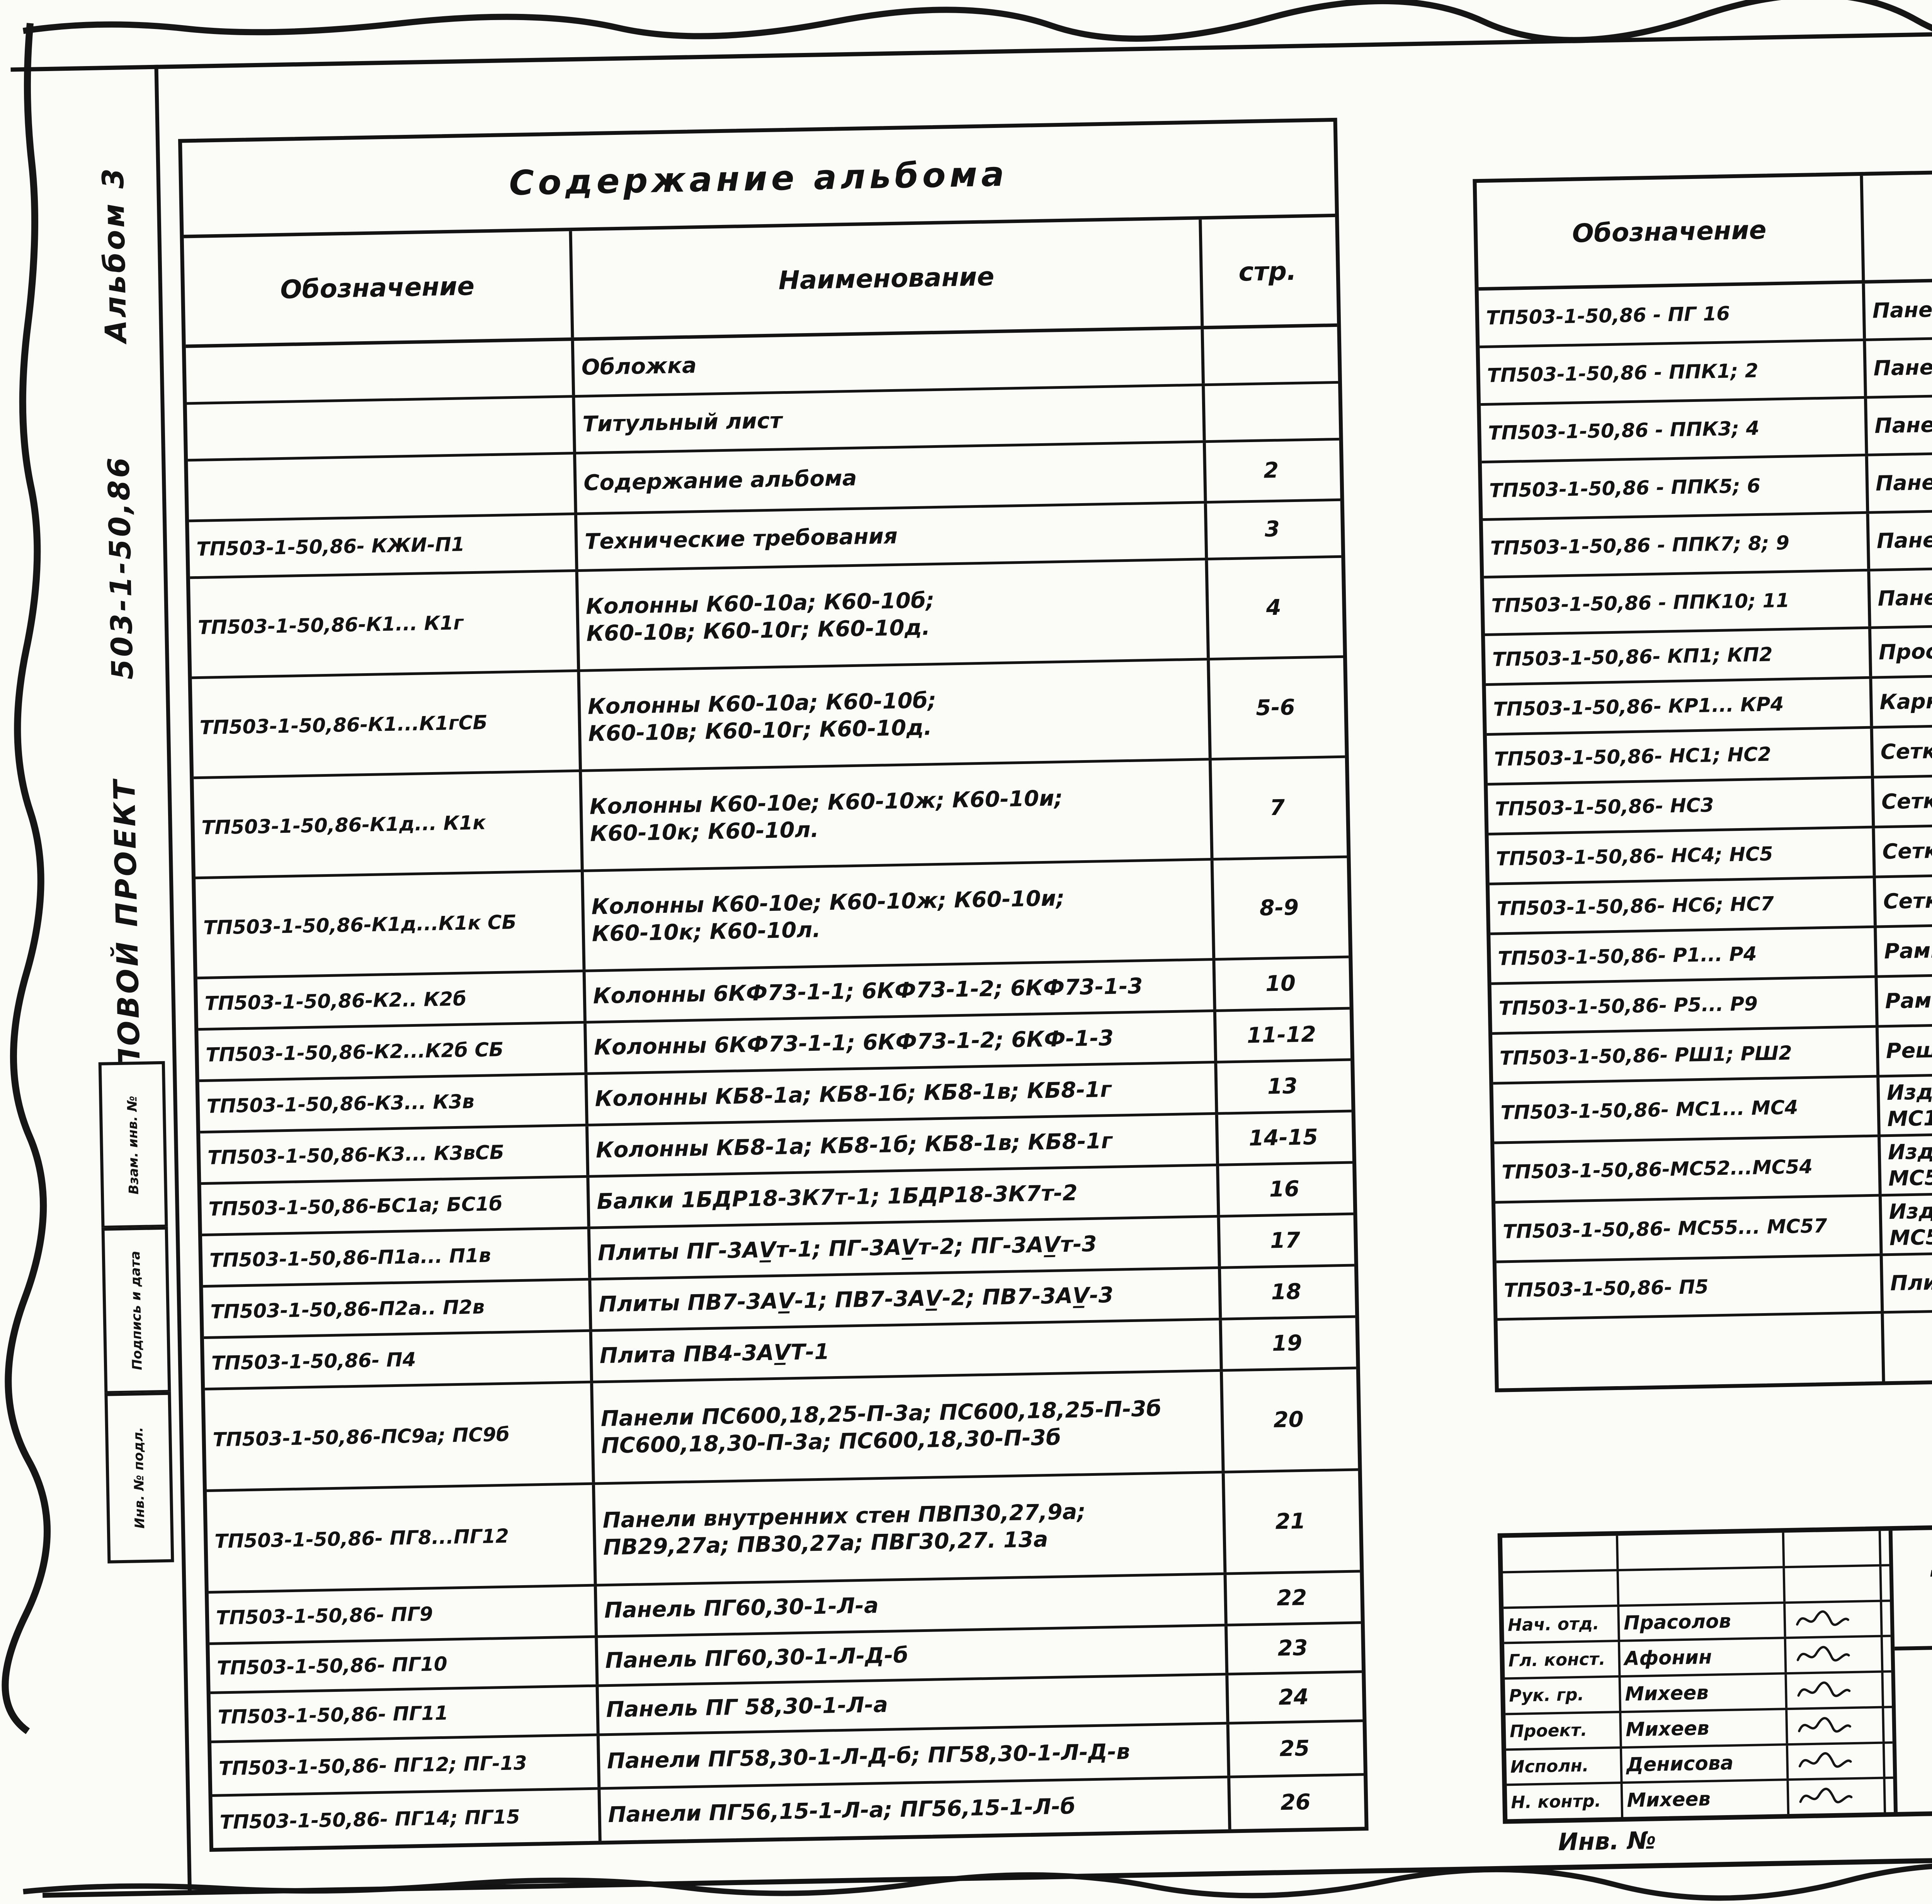 Image resolution: width=1932 pixels, height=1904 pixels. Describe the element at coordinates (1291, 1598) in the screenshot. I see `cell-page: 22` at that location.